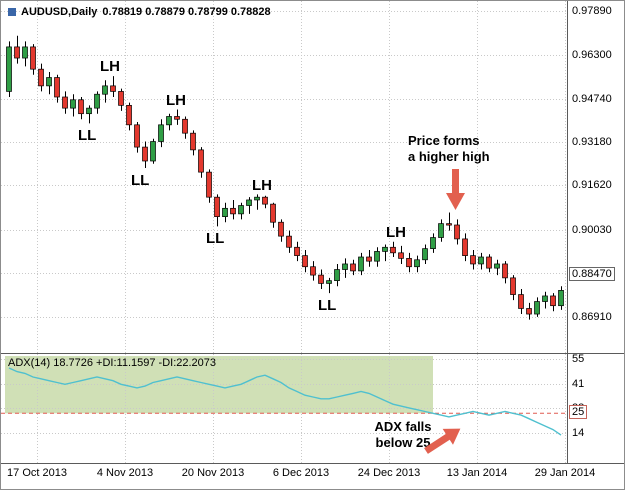  Describe the element at coordinates (140, 180) in the screenshot. I see `annotation-lower-low-2: LL` at that location.